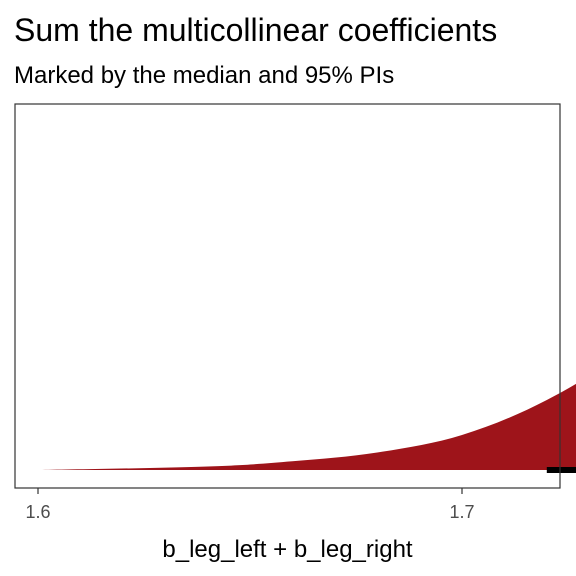 This screenshot has width=576, height=576. Describe the element at coordinates (287, 549) in the screenshot. I see `x-axis-label: b_leg_left + b_leg_right` at that location.